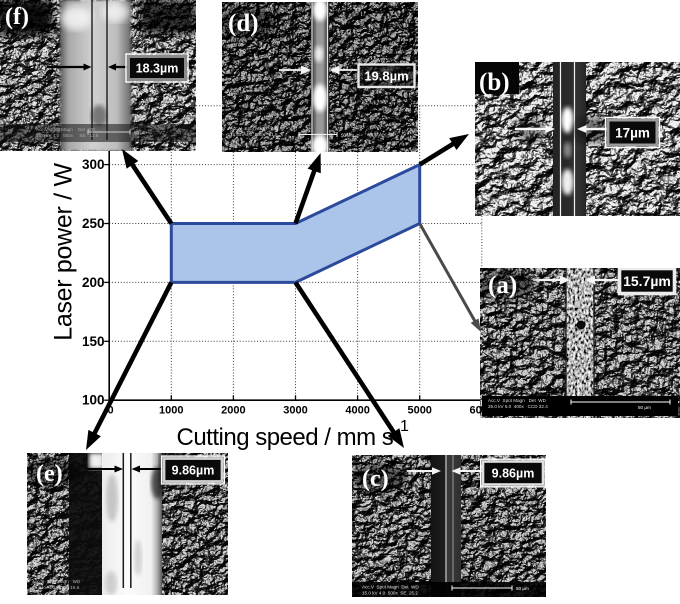 The width and height of the screenshot is (680, 604). I want to click on svg-text: 2000, so click(233, 411).